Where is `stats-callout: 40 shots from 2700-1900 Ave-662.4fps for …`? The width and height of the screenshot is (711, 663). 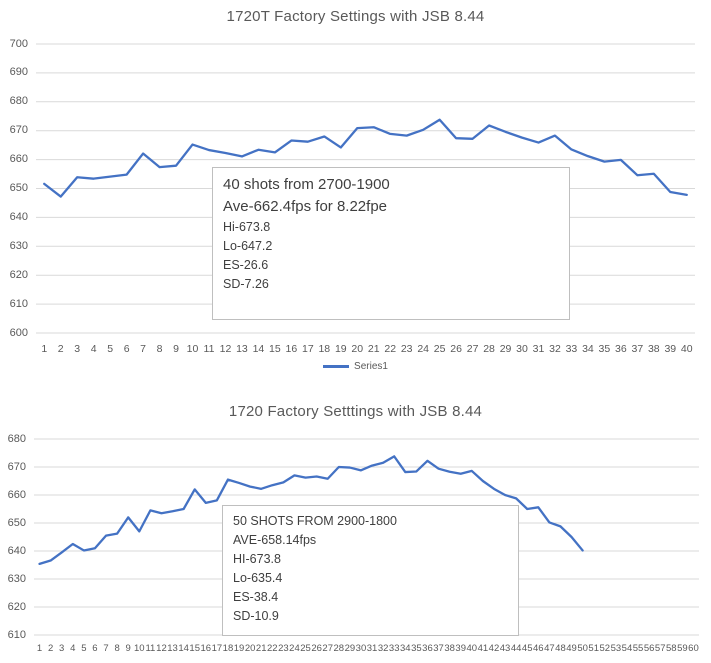 stats-callout: 40 shots from 2700-1900 Ave-662.4fps for … is located at coordinates (391, 243).